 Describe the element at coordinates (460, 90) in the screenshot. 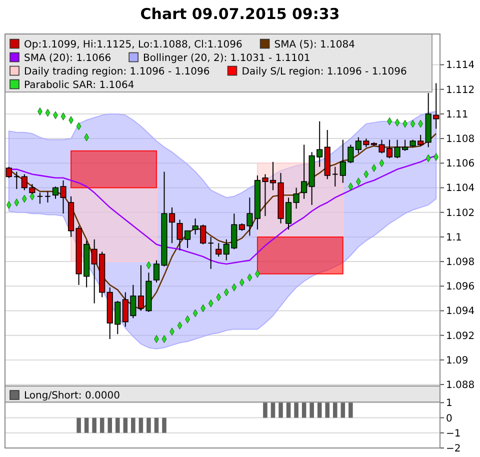

I see `y-tick-label: 1.112` at that location.